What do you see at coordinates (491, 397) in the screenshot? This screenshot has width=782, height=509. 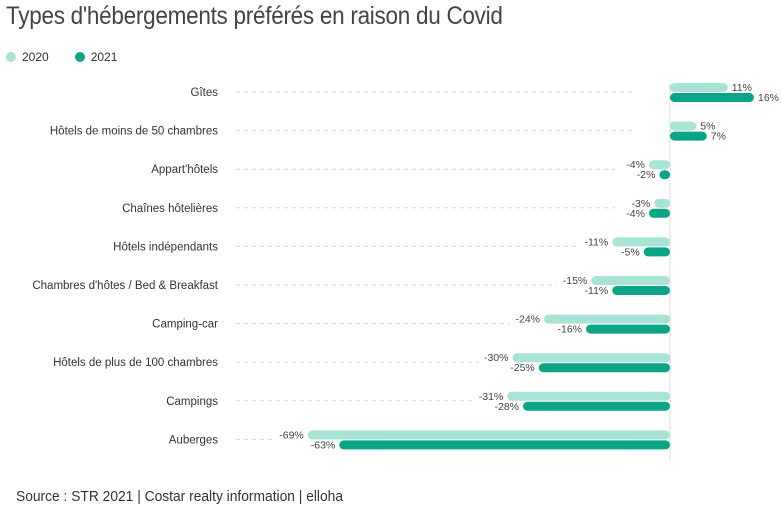 I see `data-label-2020: -31%` at bounding box center [491, 397].